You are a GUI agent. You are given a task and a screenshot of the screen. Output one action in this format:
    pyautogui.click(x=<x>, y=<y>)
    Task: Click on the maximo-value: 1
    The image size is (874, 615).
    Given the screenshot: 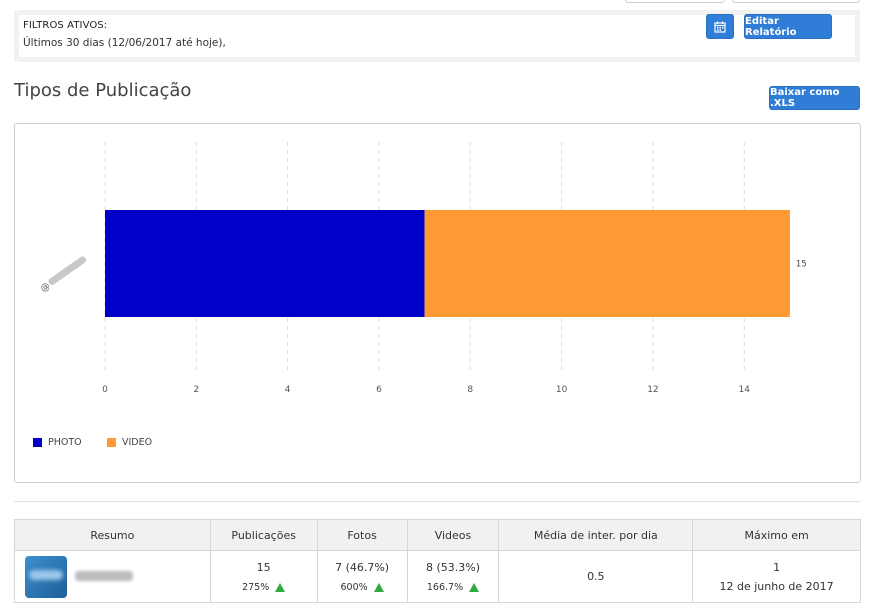 What is the action you would take?
    pyautogui.click(x=777, y=567)
    